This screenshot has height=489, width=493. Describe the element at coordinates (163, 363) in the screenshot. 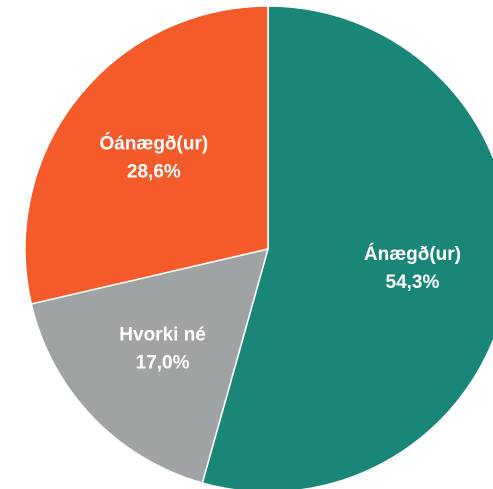

I see `slice-value-label: 17,0%` at that location.